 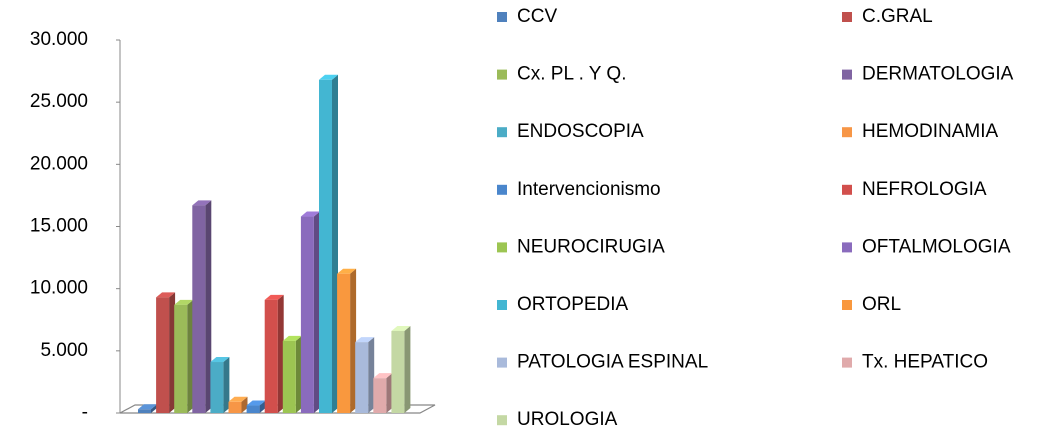 What do you see at coordinates (591, 246) in the screenshot?
I see `legend-label: NEUROCIRUGIA` at bounding box center [591, 246].